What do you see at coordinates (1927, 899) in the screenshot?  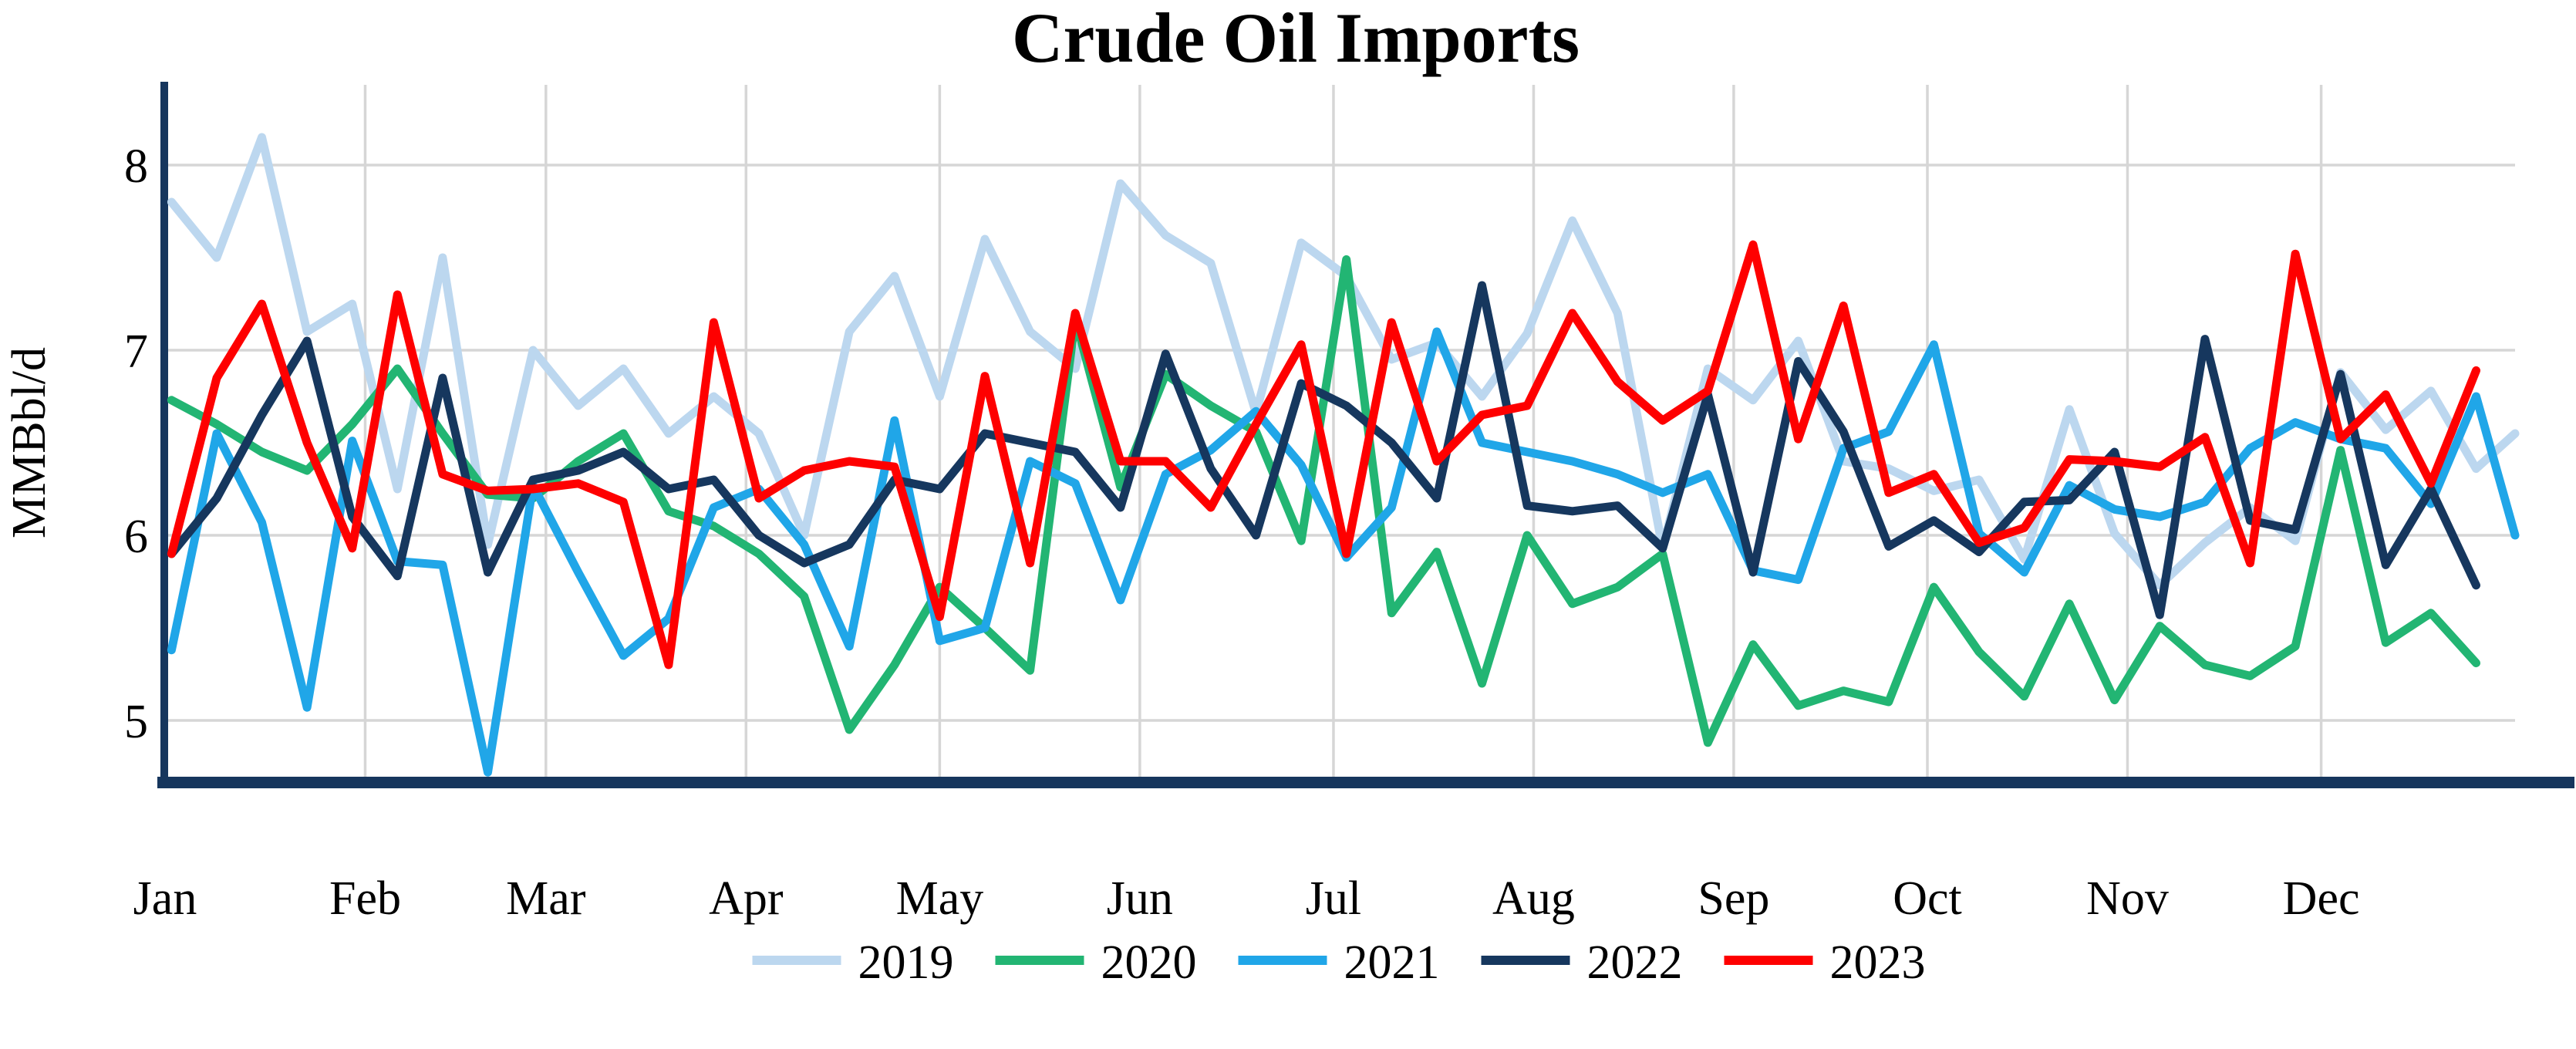 I see `x-tick-label-Oct: Oct` at bounding box center [1927, 899].